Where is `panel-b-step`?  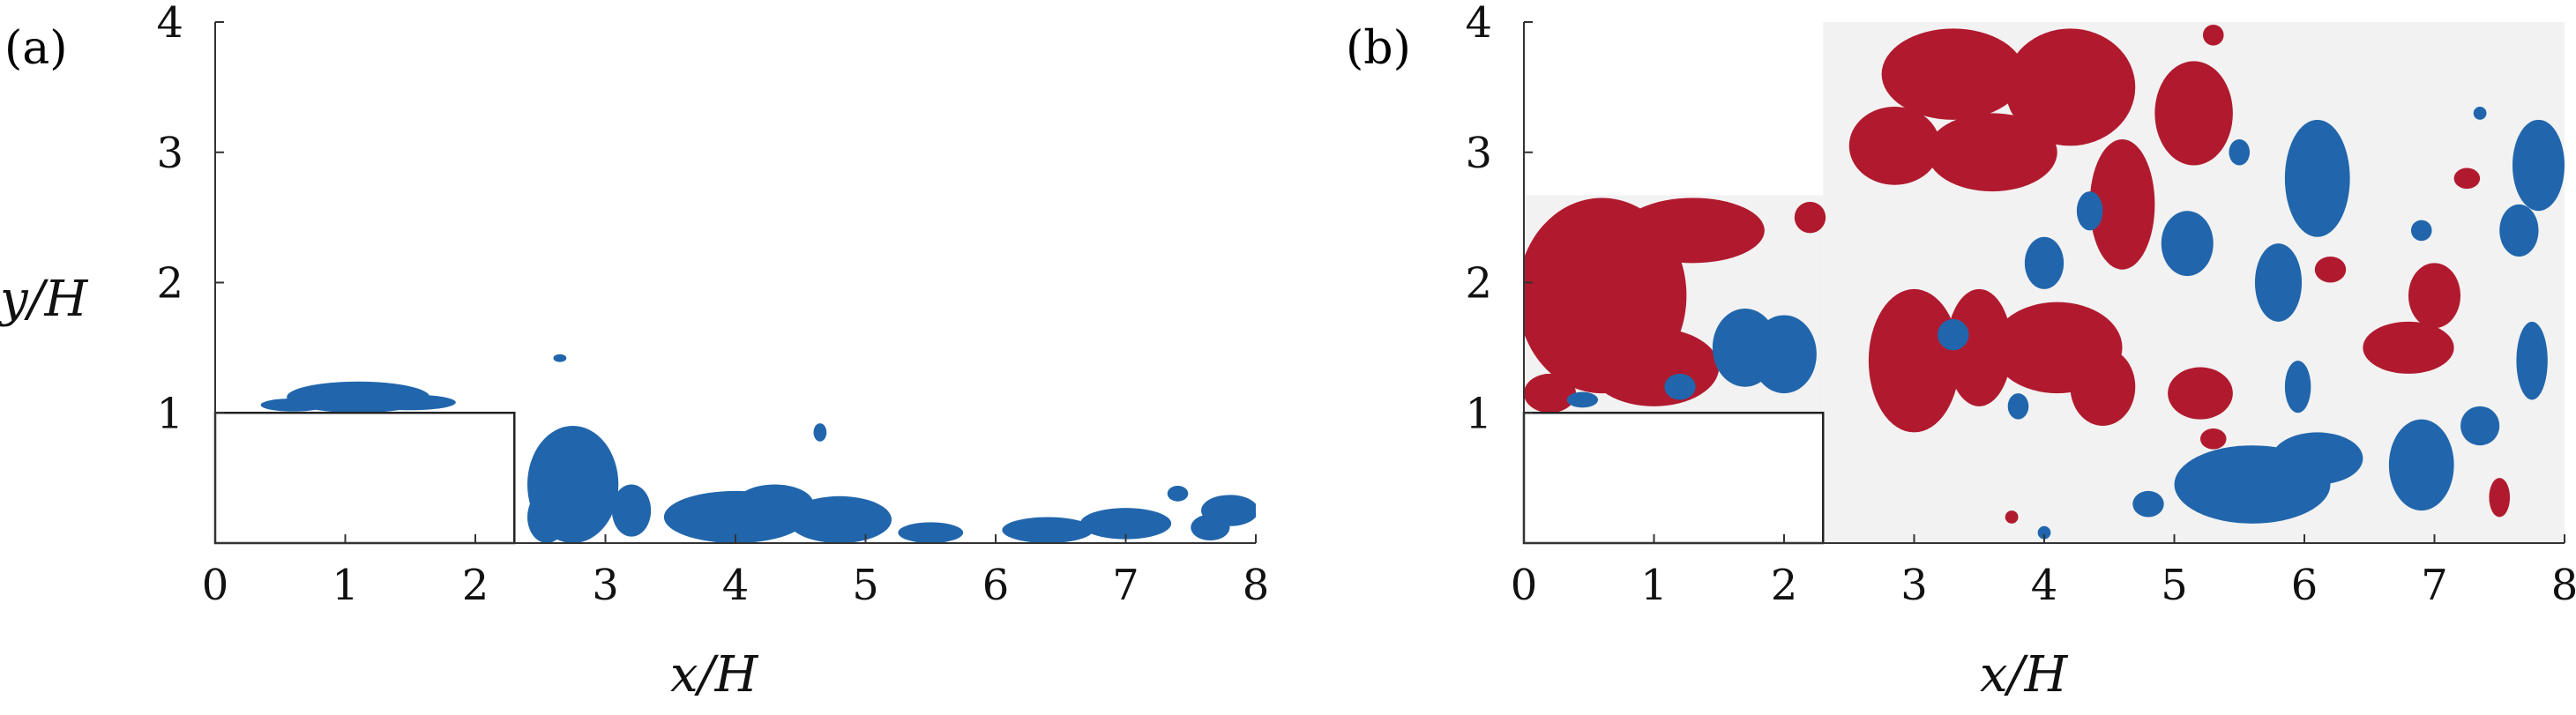
panel-b-step is located at coordinates (1673, 479).